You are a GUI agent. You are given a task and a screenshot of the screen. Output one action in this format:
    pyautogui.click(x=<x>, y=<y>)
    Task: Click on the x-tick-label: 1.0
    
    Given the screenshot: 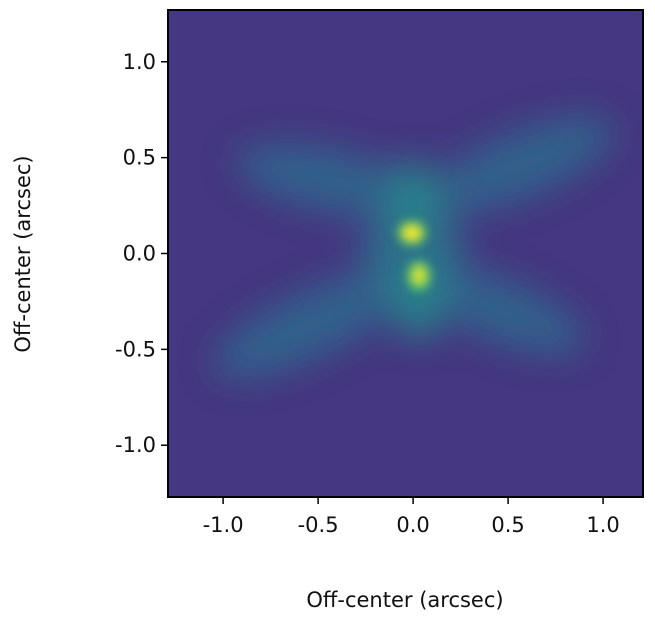 What is the action you would take?
    pyautogui.click(x=602, y=525)
    